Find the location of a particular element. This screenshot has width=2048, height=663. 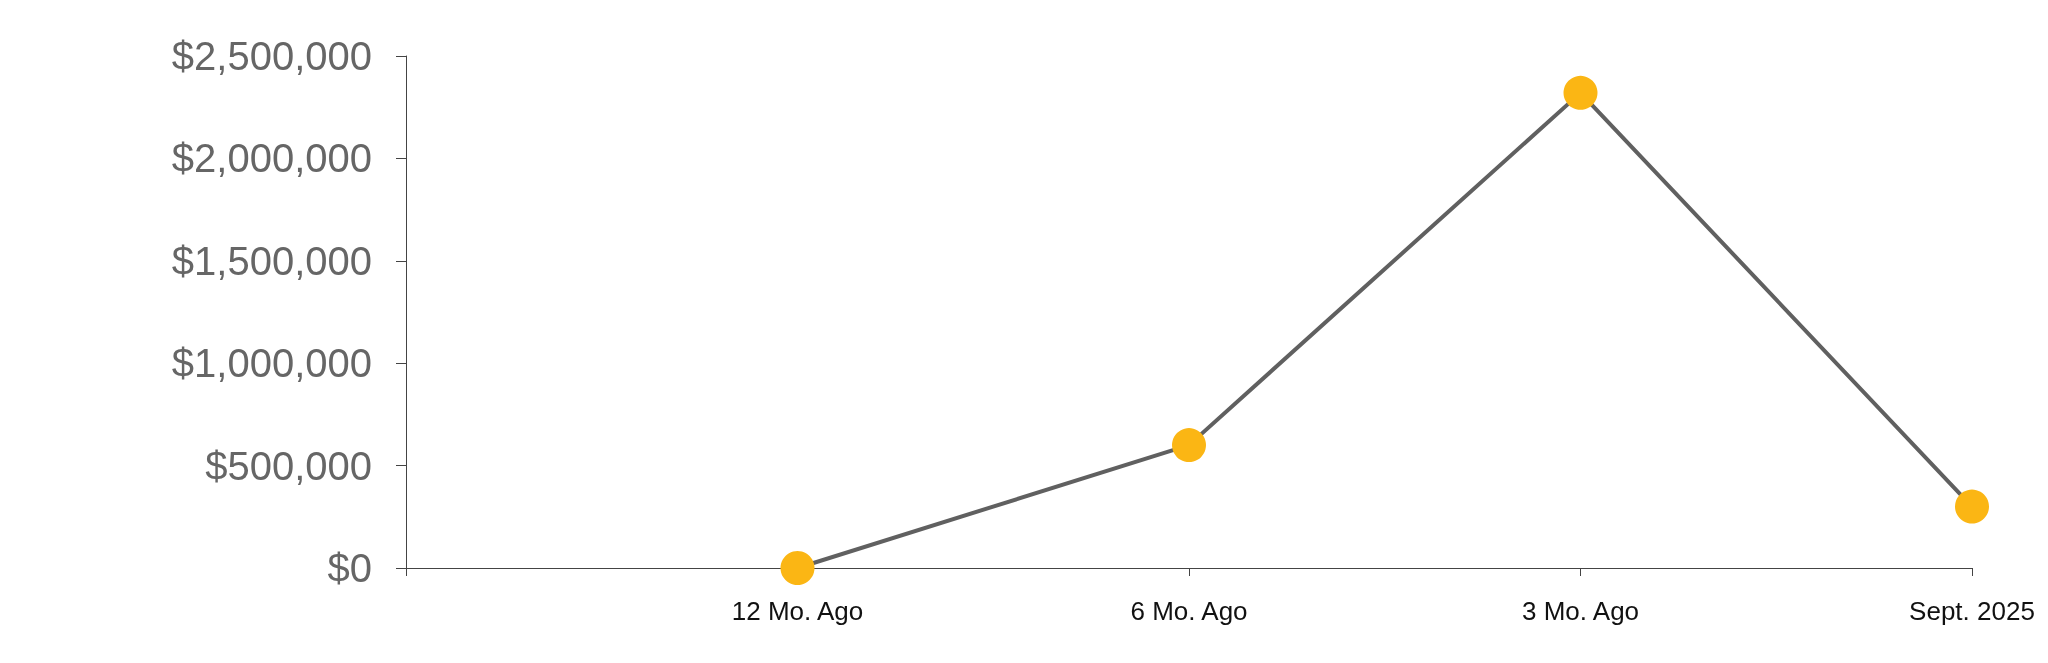

x-tick-label: 12 Mo. Ago is located at coordinates (797, 611).